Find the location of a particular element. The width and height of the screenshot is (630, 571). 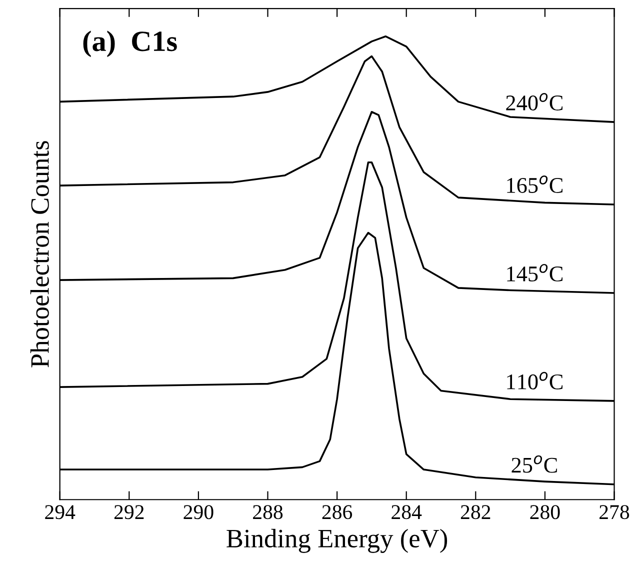

series-label: 110$^{o}$C is located at coordinates (534, 381).